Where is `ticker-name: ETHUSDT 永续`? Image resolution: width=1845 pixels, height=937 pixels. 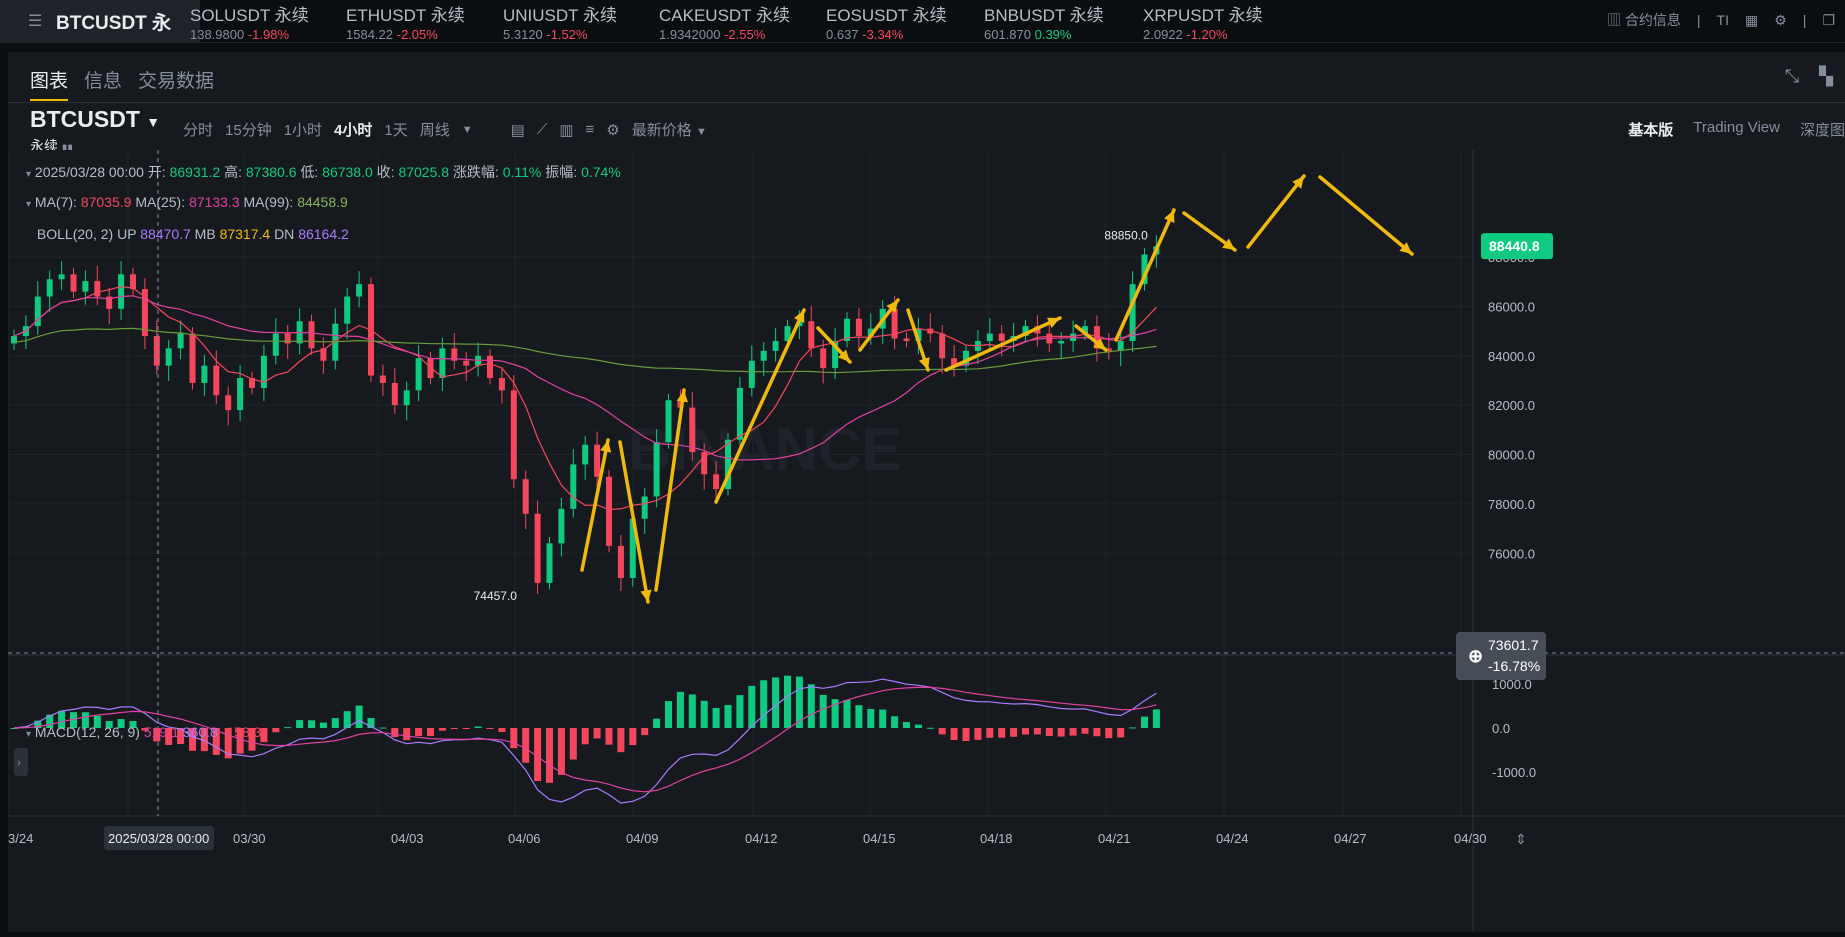
ticker-name: ETHUSDT 永续 is located at coordinates (405, 15).